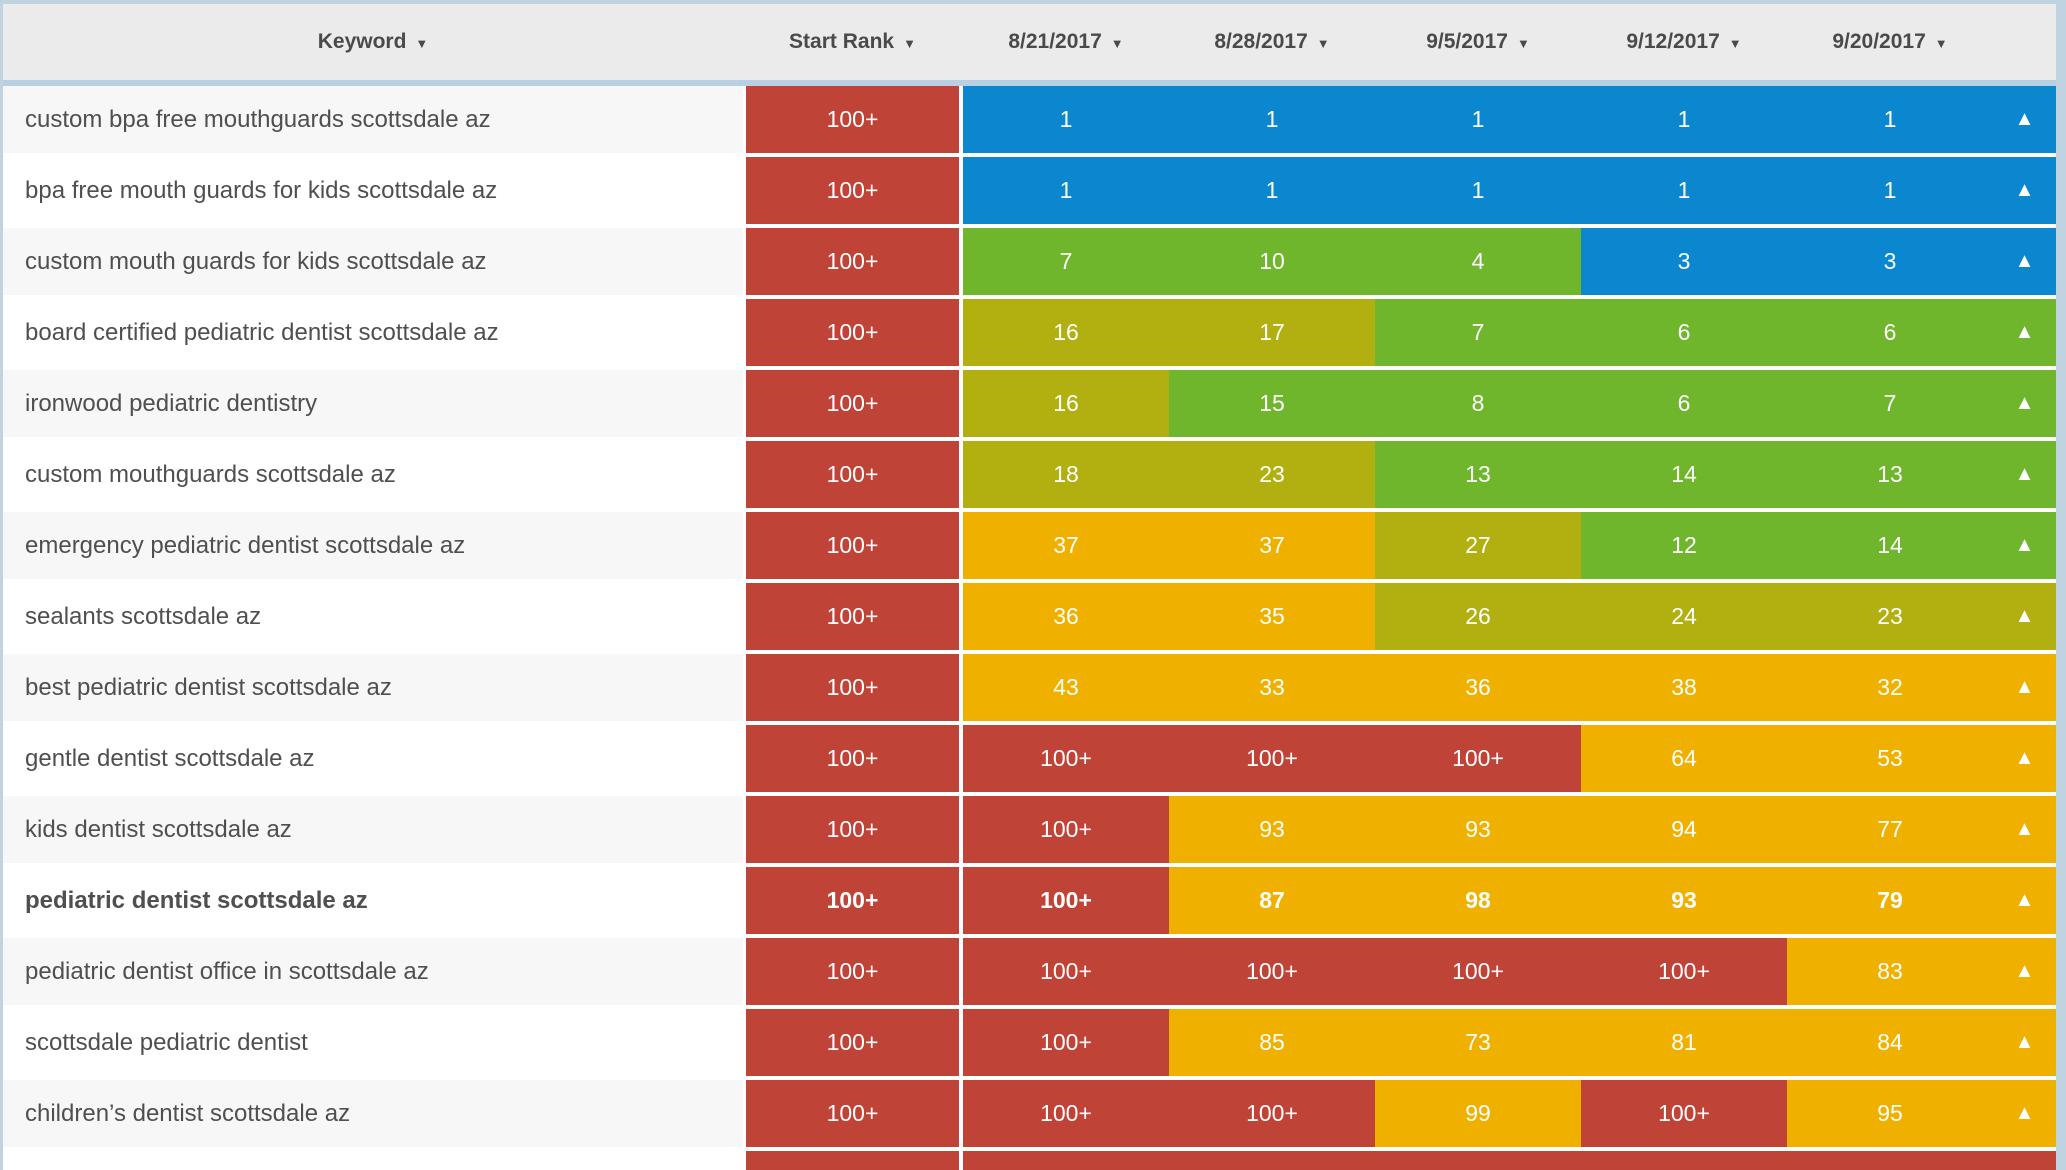  Describe the element at coordinates (1673, 41) in the screenshot. I see `header-label-date-4: 9/12/2017` at that location.